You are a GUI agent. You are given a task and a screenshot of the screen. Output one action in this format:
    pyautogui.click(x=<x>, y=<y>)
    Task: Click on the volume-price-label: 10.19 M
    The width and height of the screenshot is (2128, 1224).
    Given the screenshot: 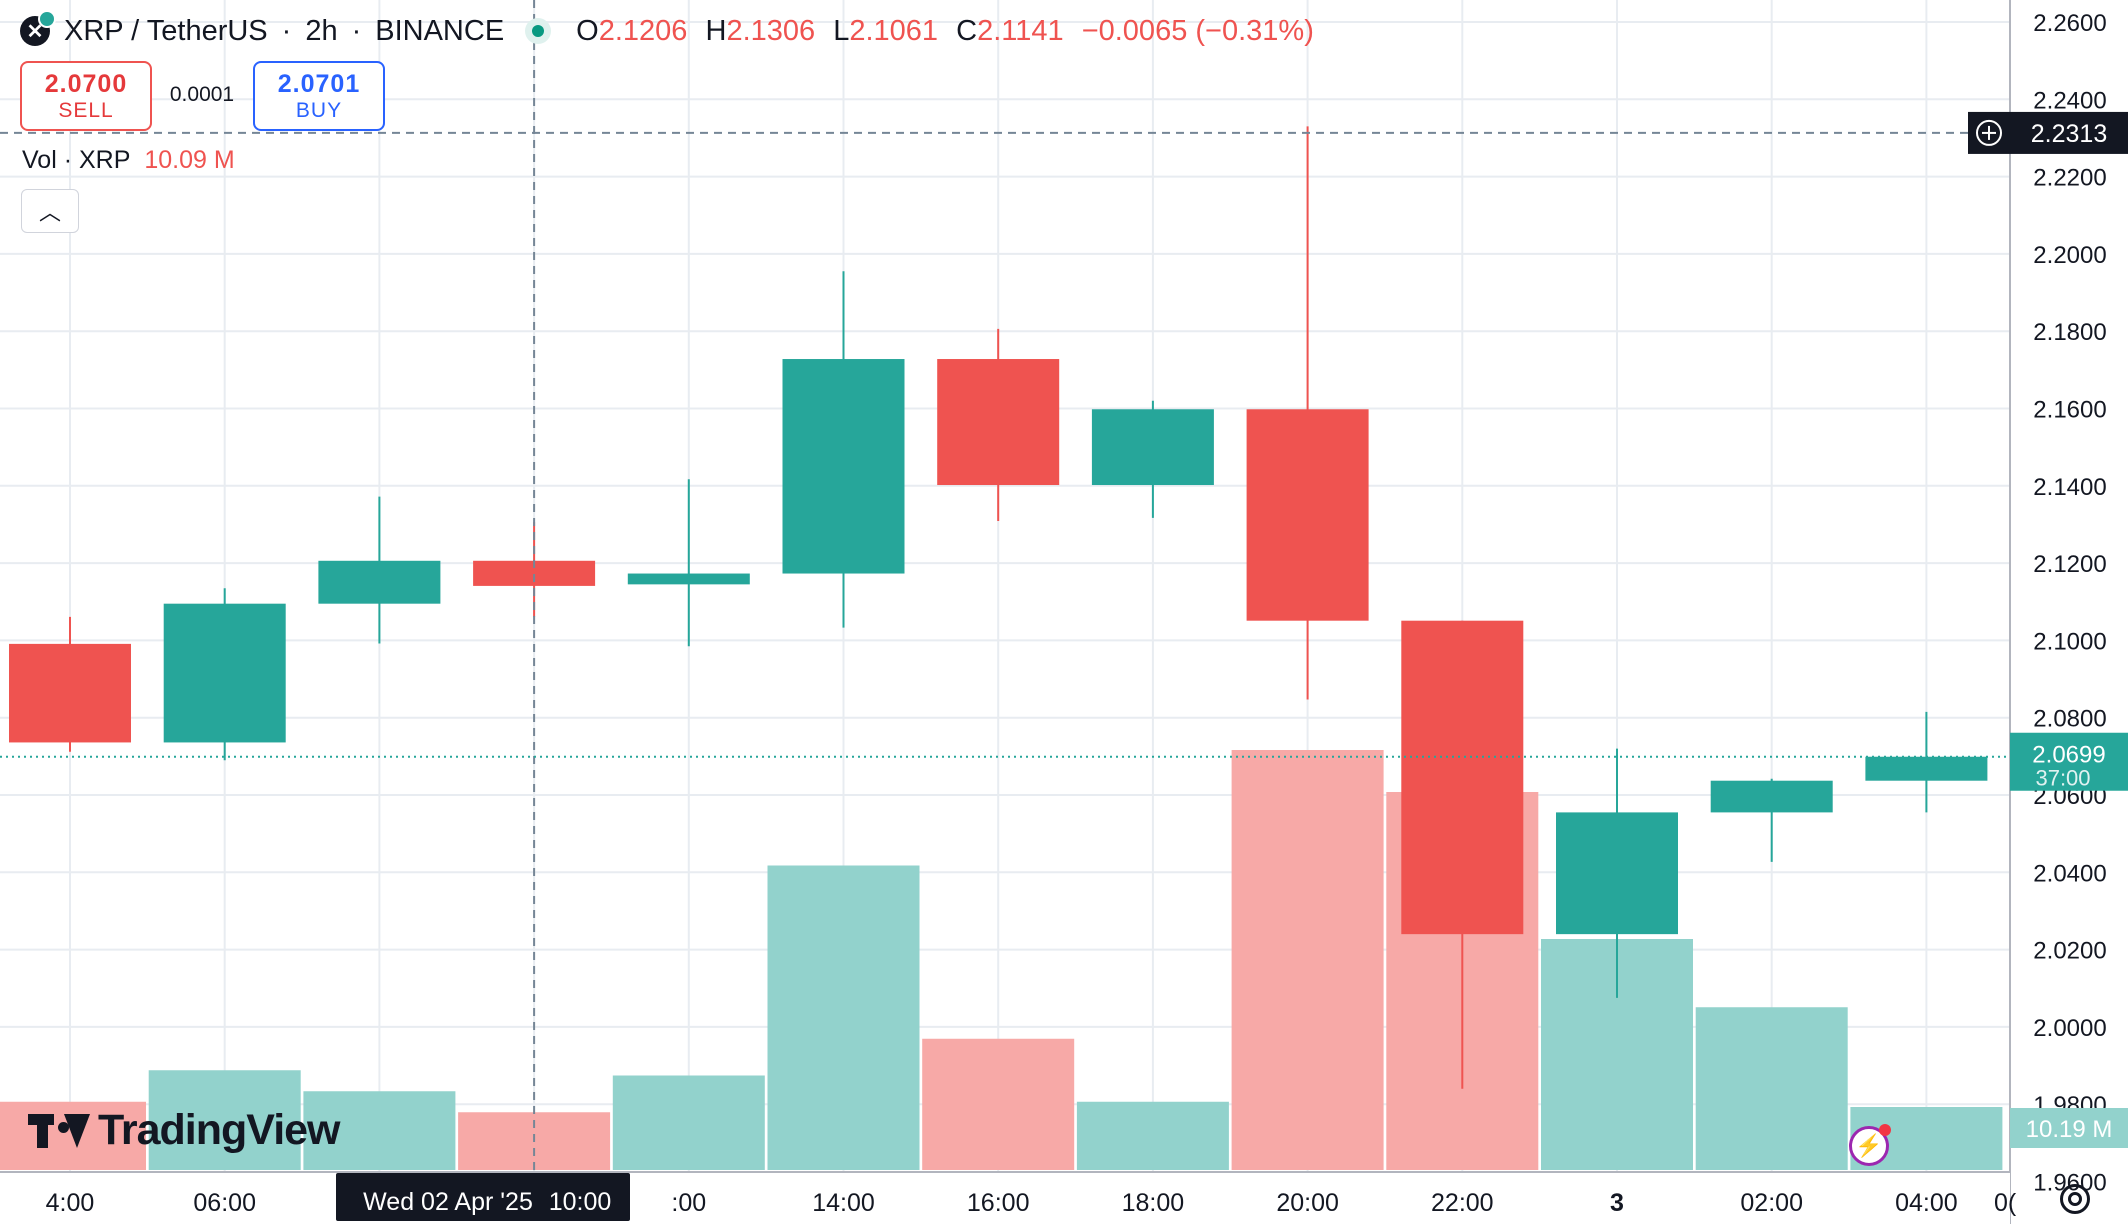 What is the action you would take?
    pyautogui.click(x=2069, y=1129)
    